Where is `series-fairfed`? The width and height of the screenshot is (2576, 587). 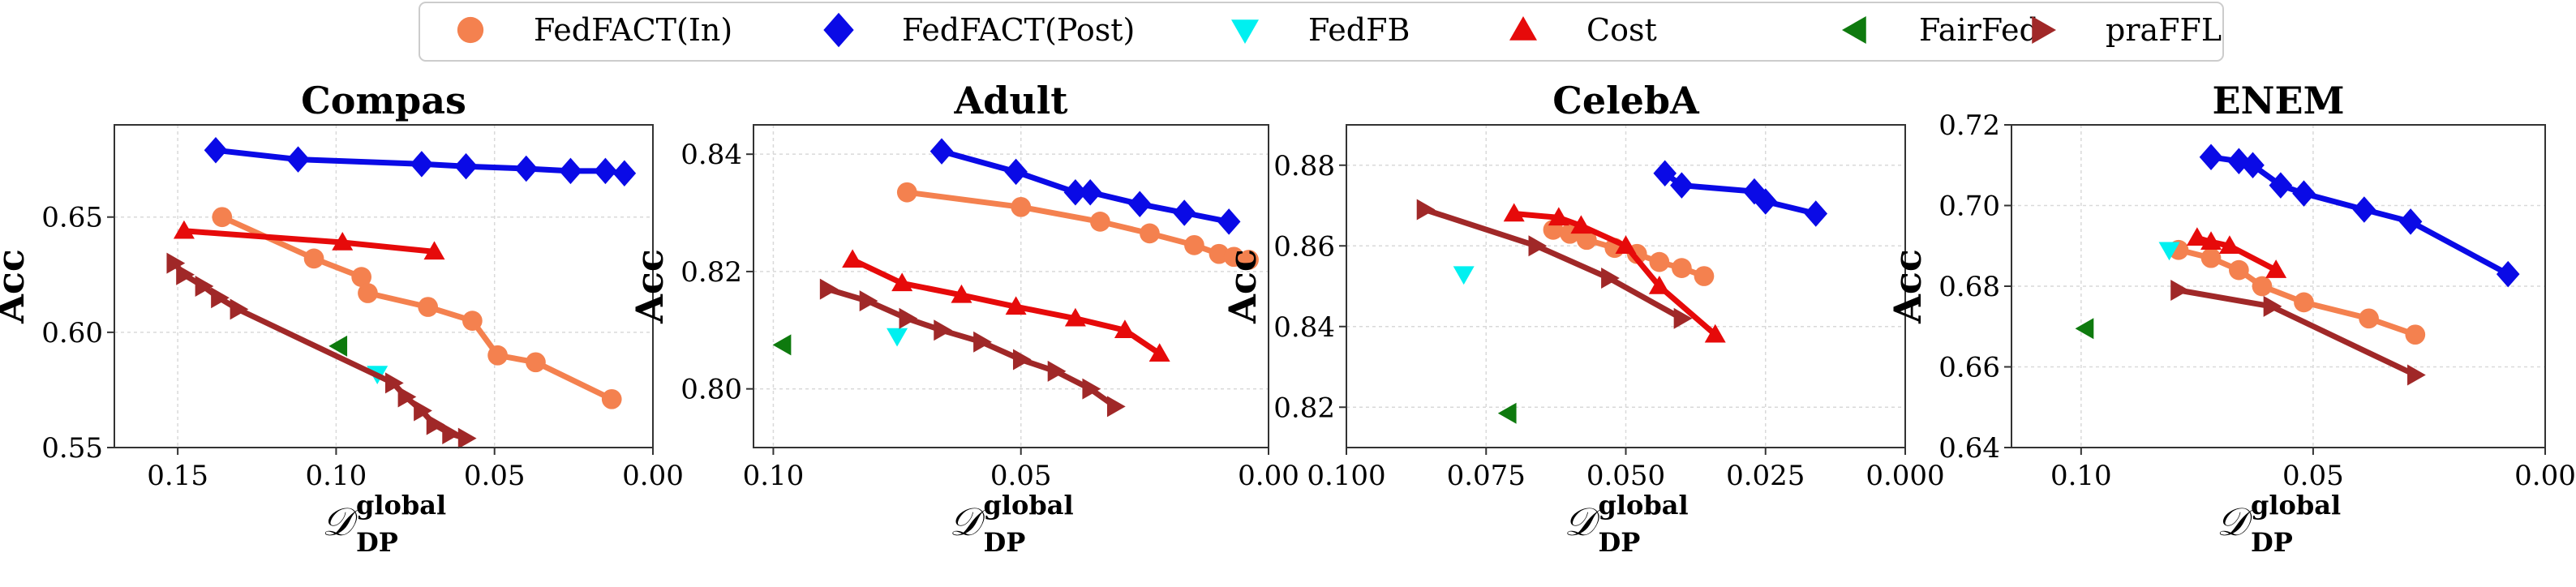
series-fairfed is located at coordinates (2084, 329).